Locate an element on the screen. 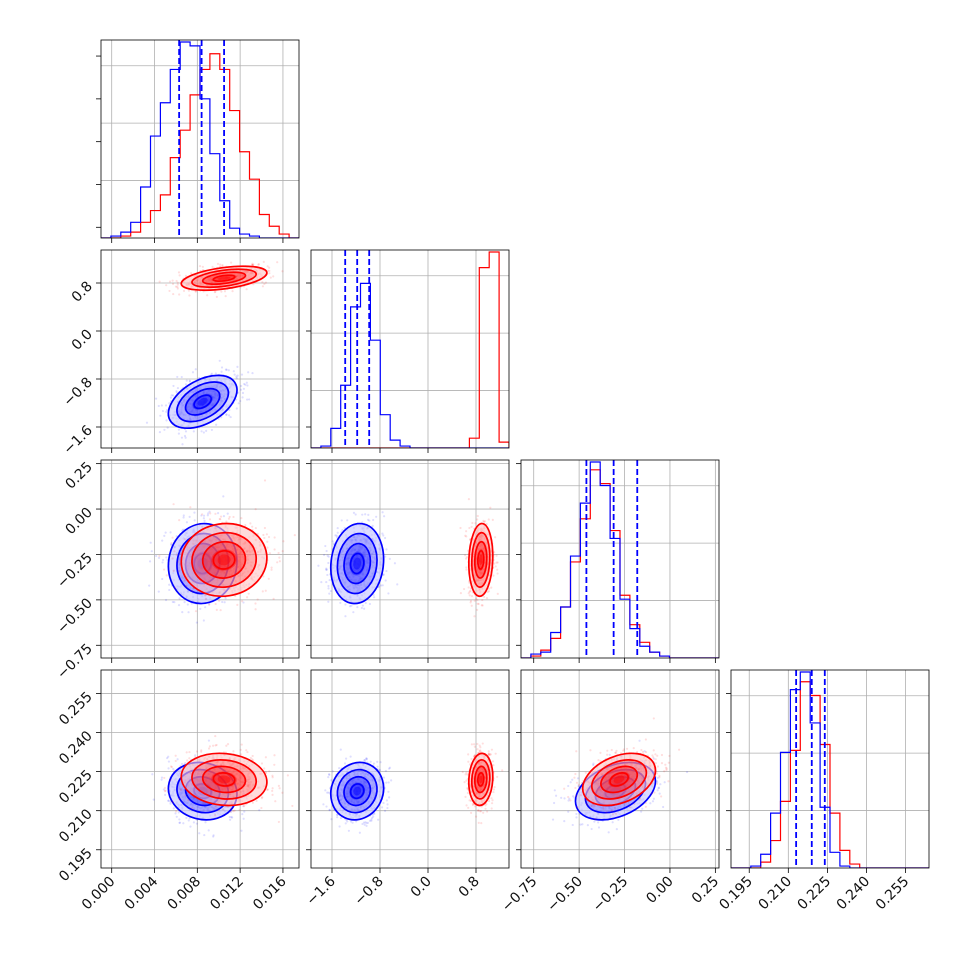 The image size is (970, 970). hist-3-frame is located at coordinates (830, 769).